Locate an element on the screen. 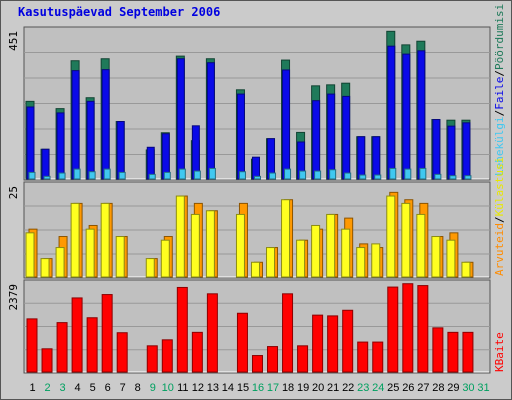  legend-top-part: Lehekülgi is located at coordinates (499, 146).